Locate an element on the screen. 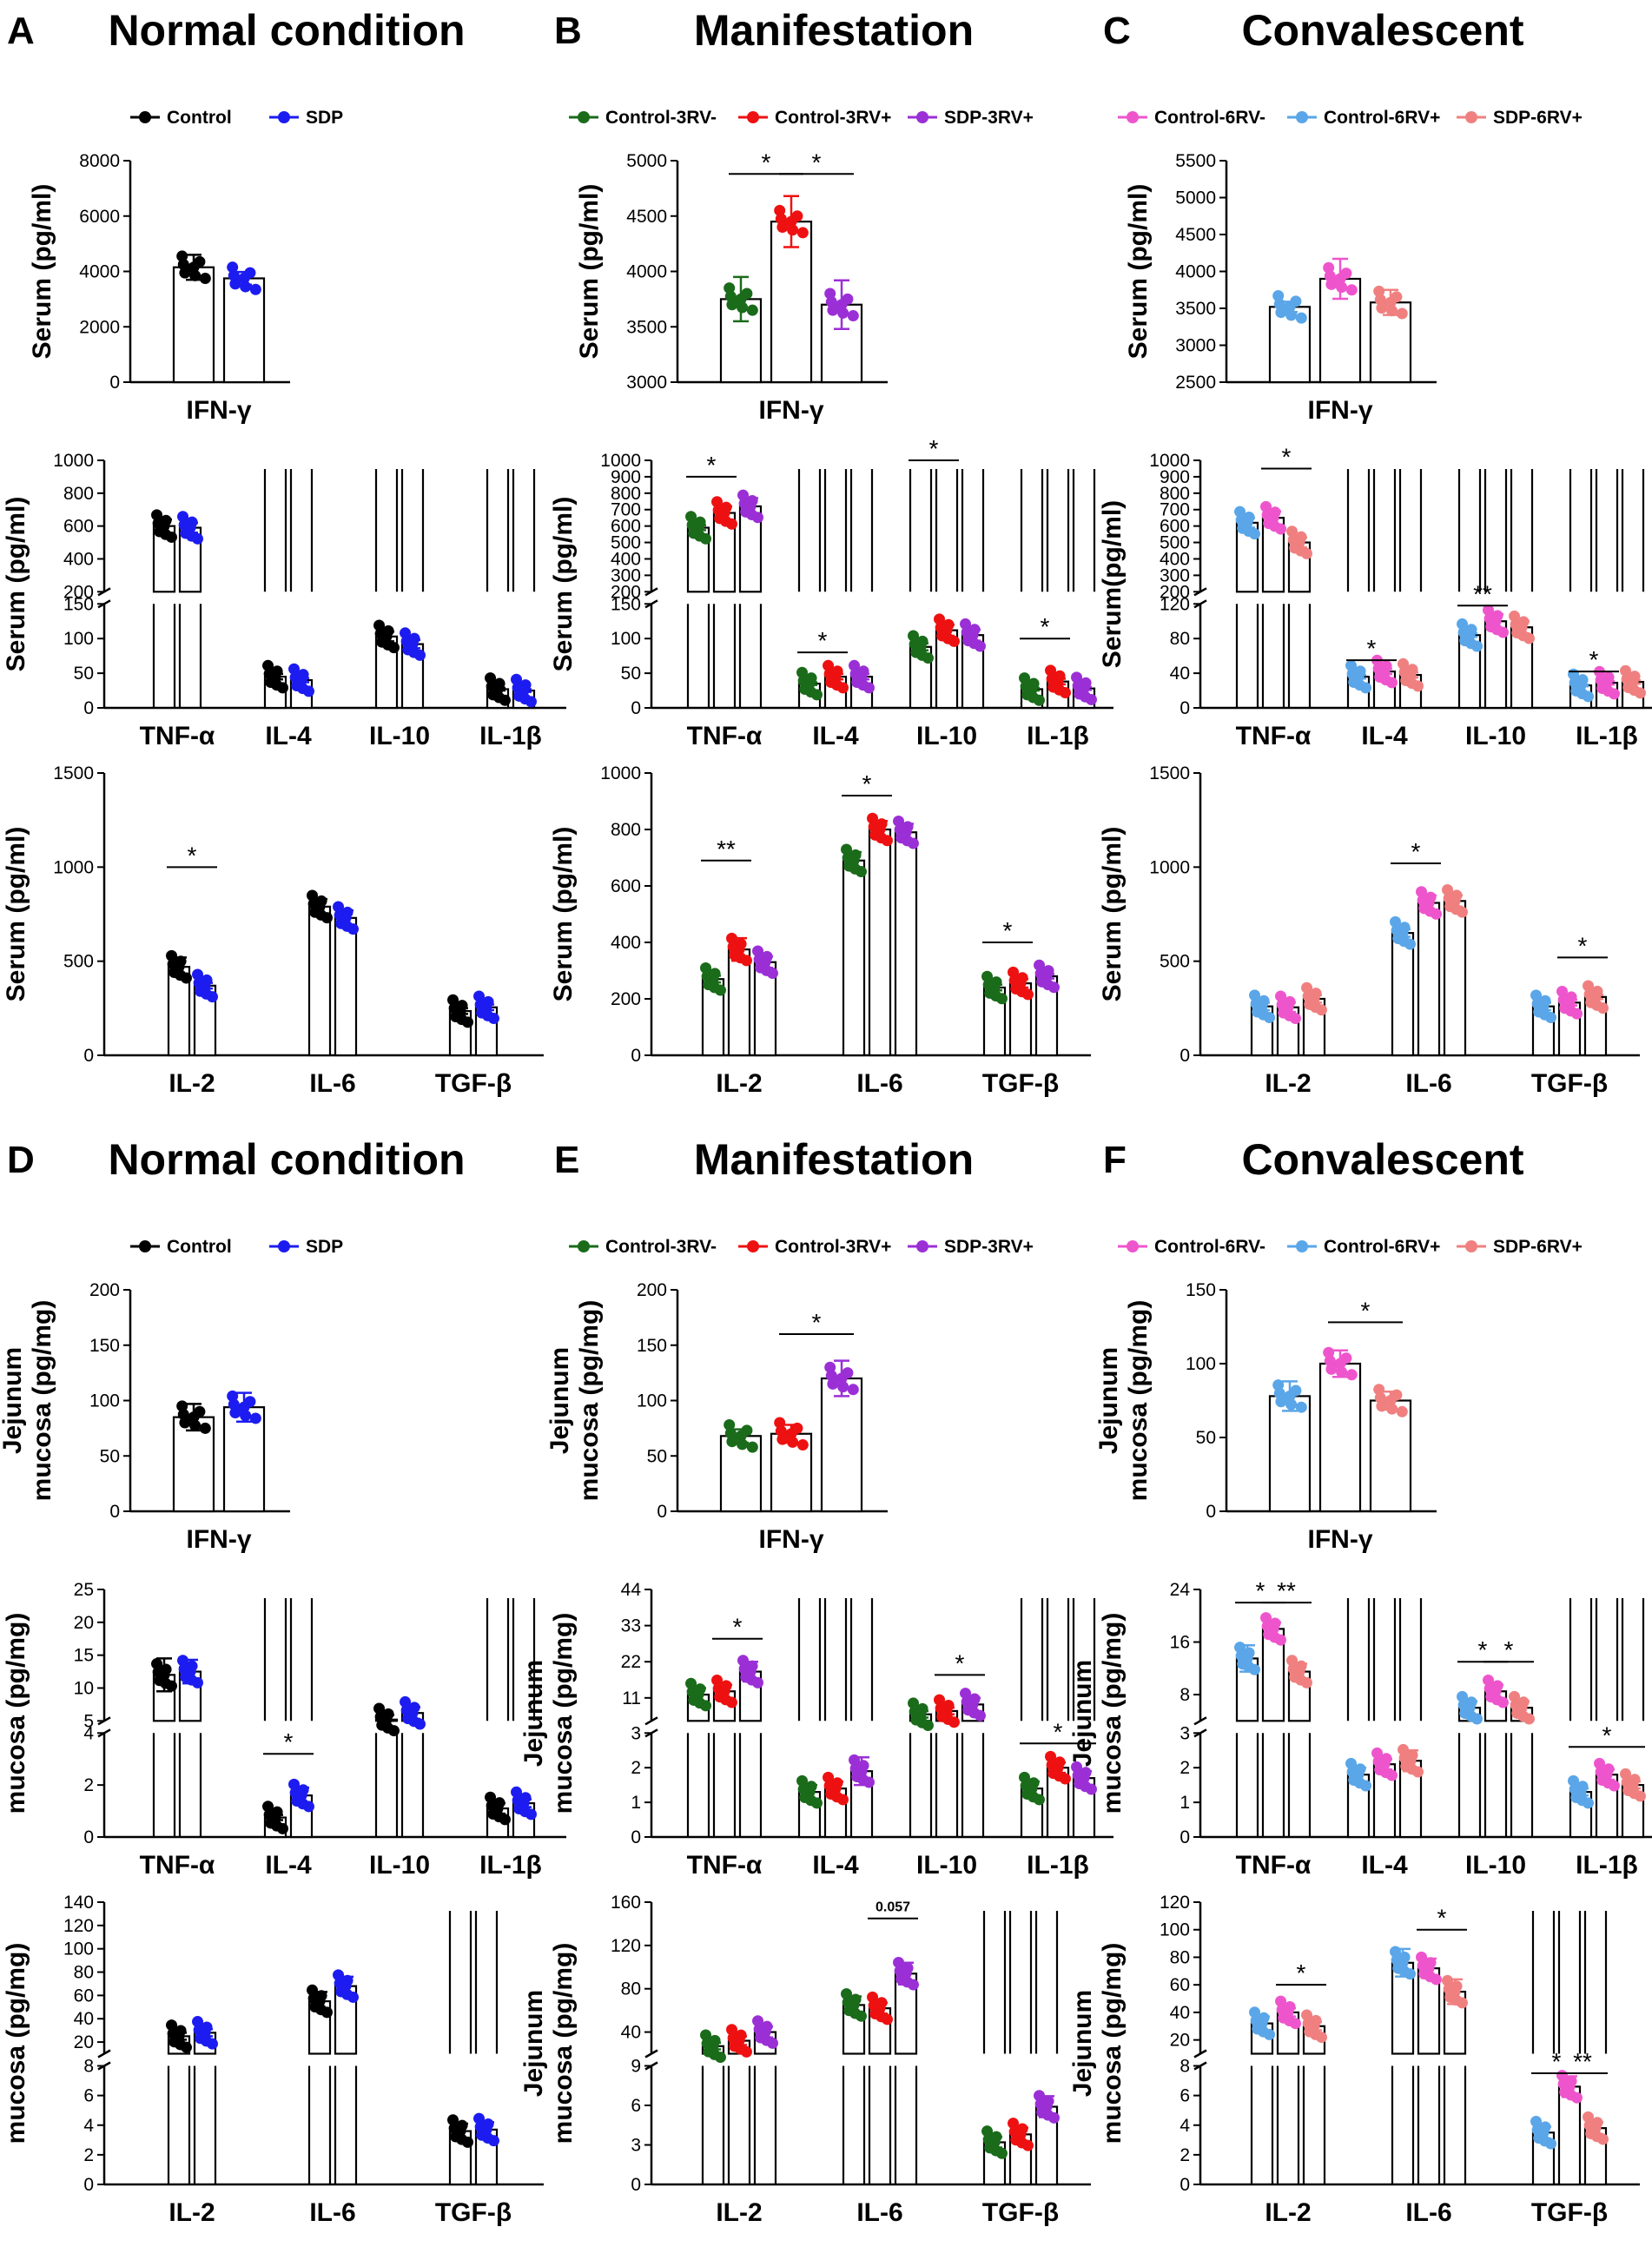  y-axis-label: Serum (pg/ml) is located at coordinates (16, 585).